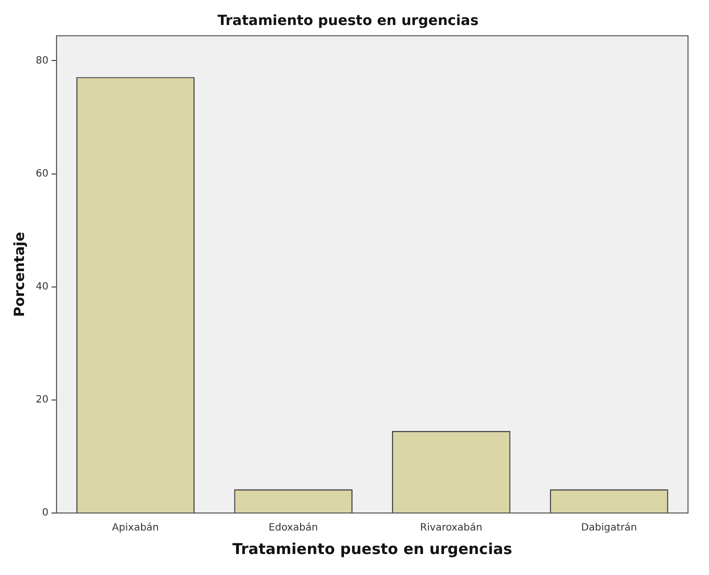 The width and height of the screenshot is (709, 575). I want to click on x-tick-label: Apixabán, so click(135, 528).